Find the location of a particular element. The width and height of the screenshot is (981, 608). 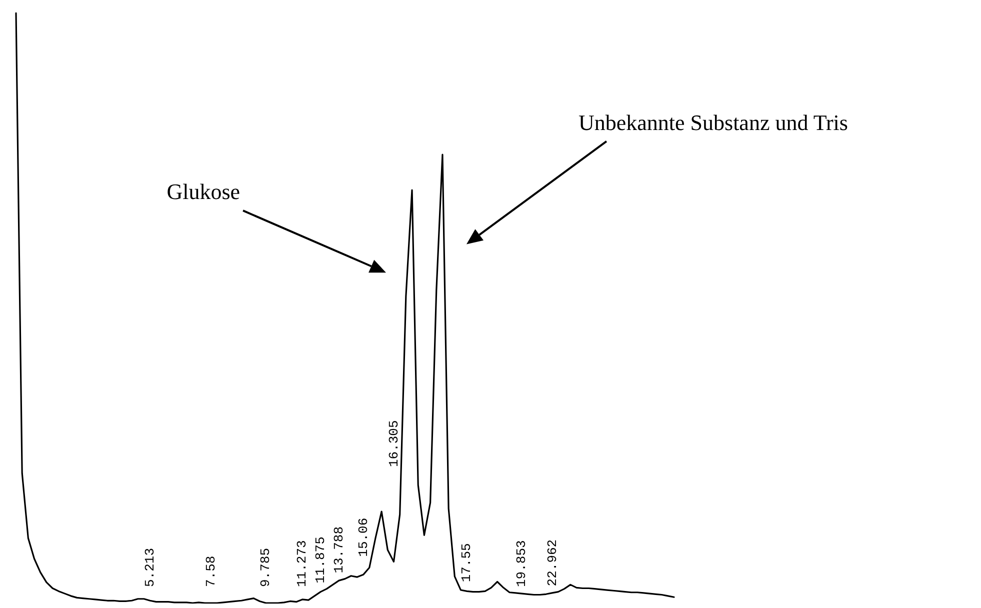

annotation: 11.875 is located at coordinates (320, 560).